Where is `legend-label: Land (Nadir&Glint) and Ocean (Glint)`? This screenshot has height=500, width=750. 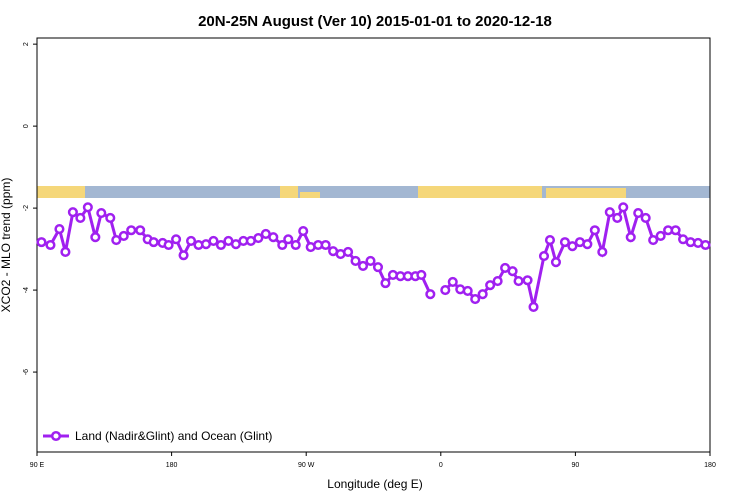
legend-label: Land (Nadir&Glint) and Ocean (Glint) is located at coordinates (173, 436).